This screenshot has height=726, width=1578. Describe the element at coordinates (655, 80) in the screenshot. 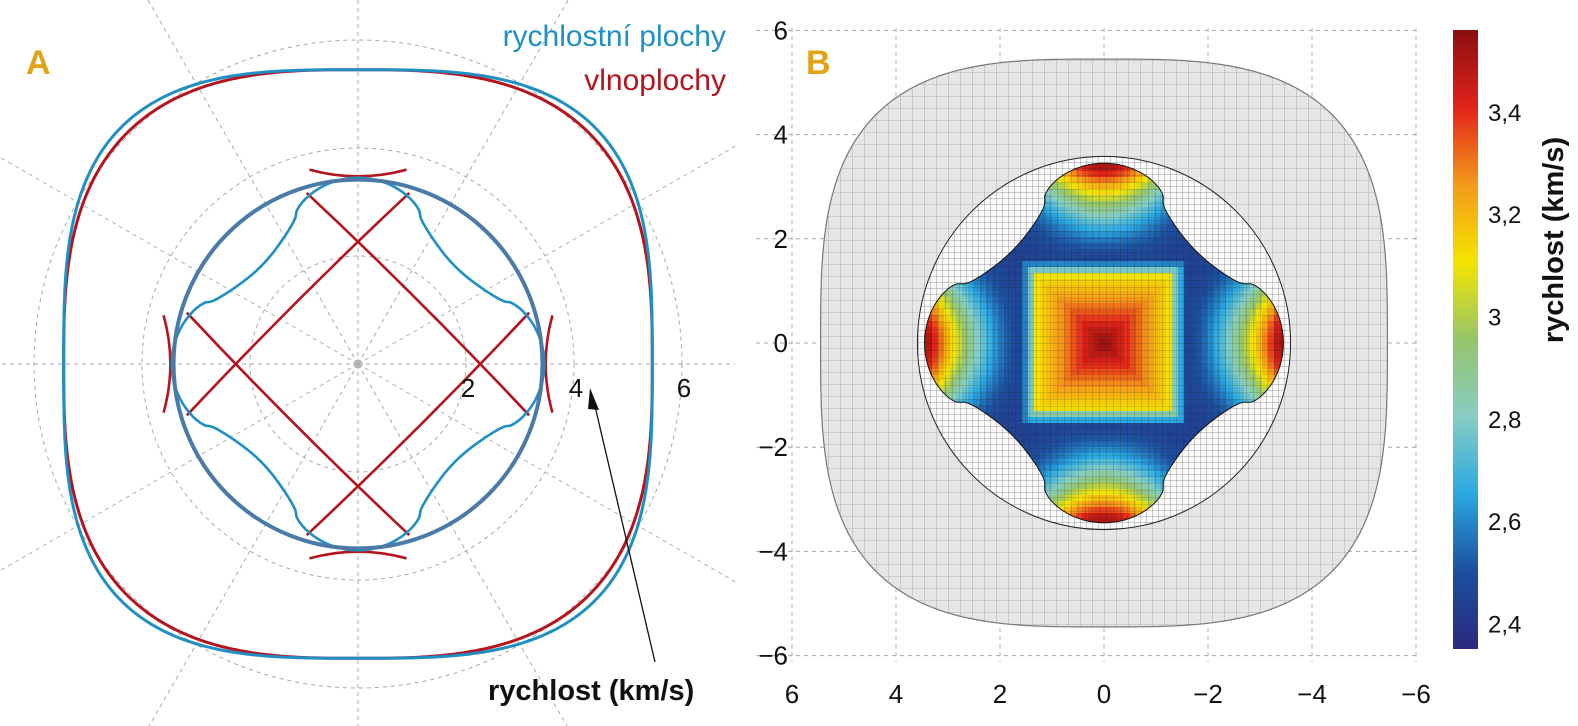

I see `legend-entry-wavefronts: vlnoplochy` at that location.